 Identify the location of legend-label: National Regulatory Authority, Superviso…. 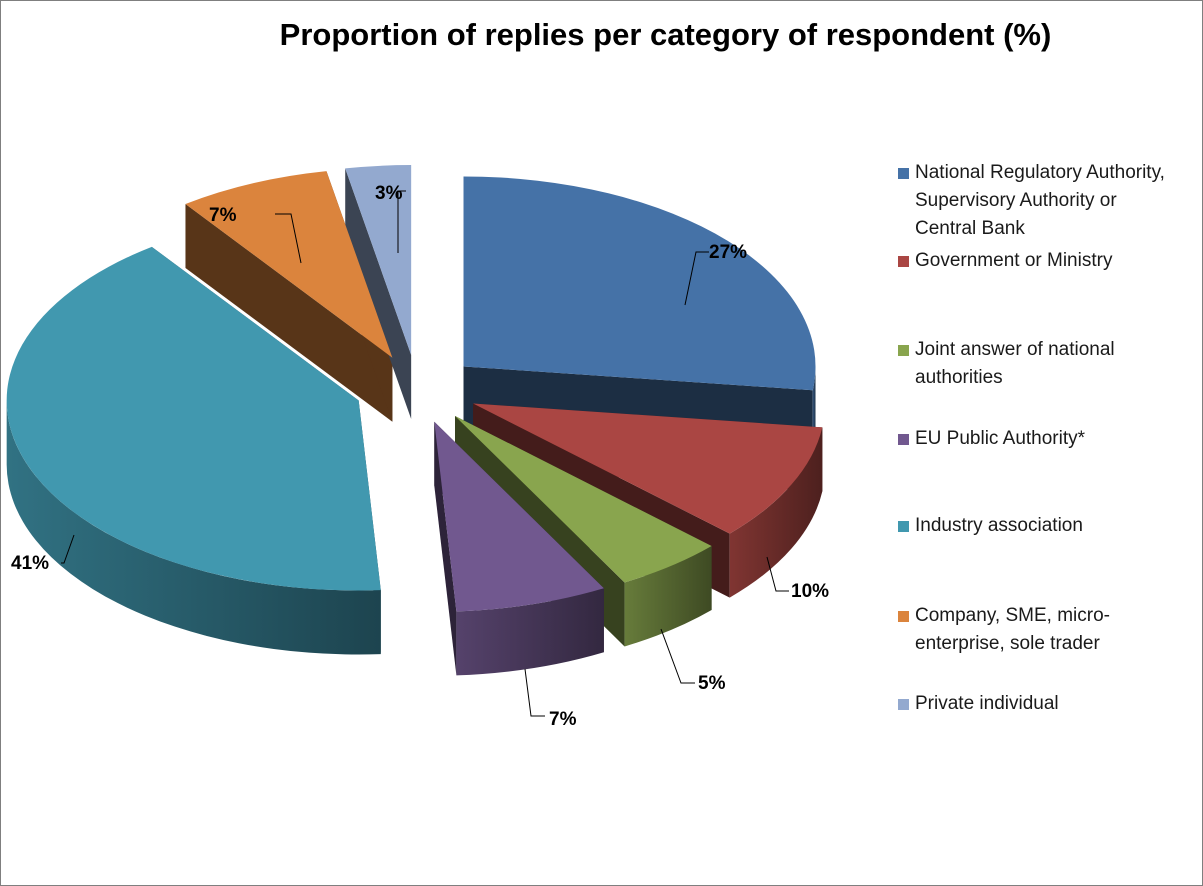
(1040, 200).